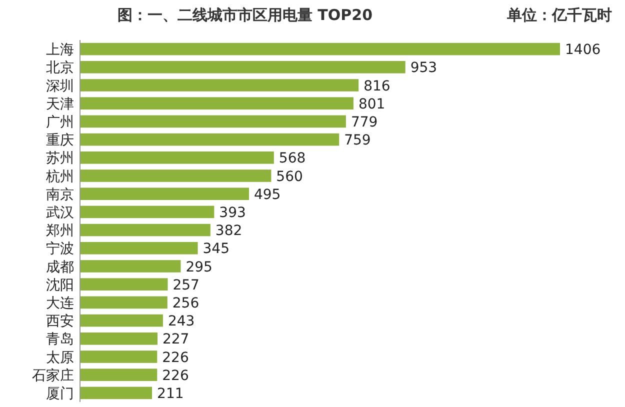  I want to click on data-label: 779, so click(364, 122).